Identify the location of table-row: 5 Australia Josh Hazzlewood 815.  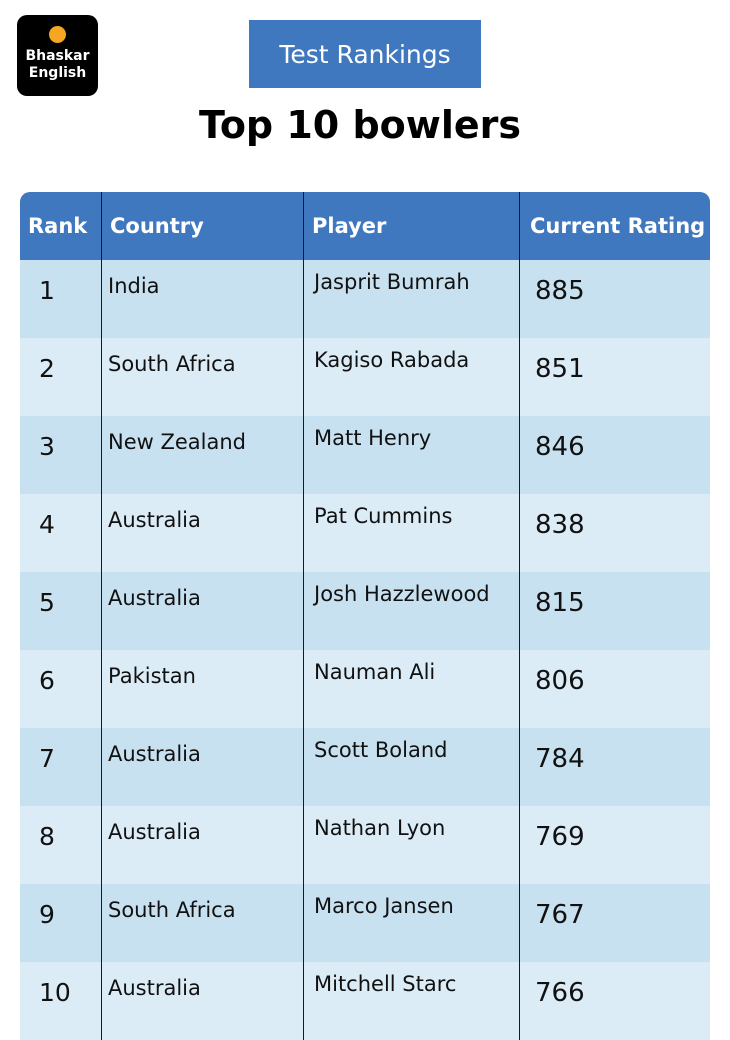
(365, 611).